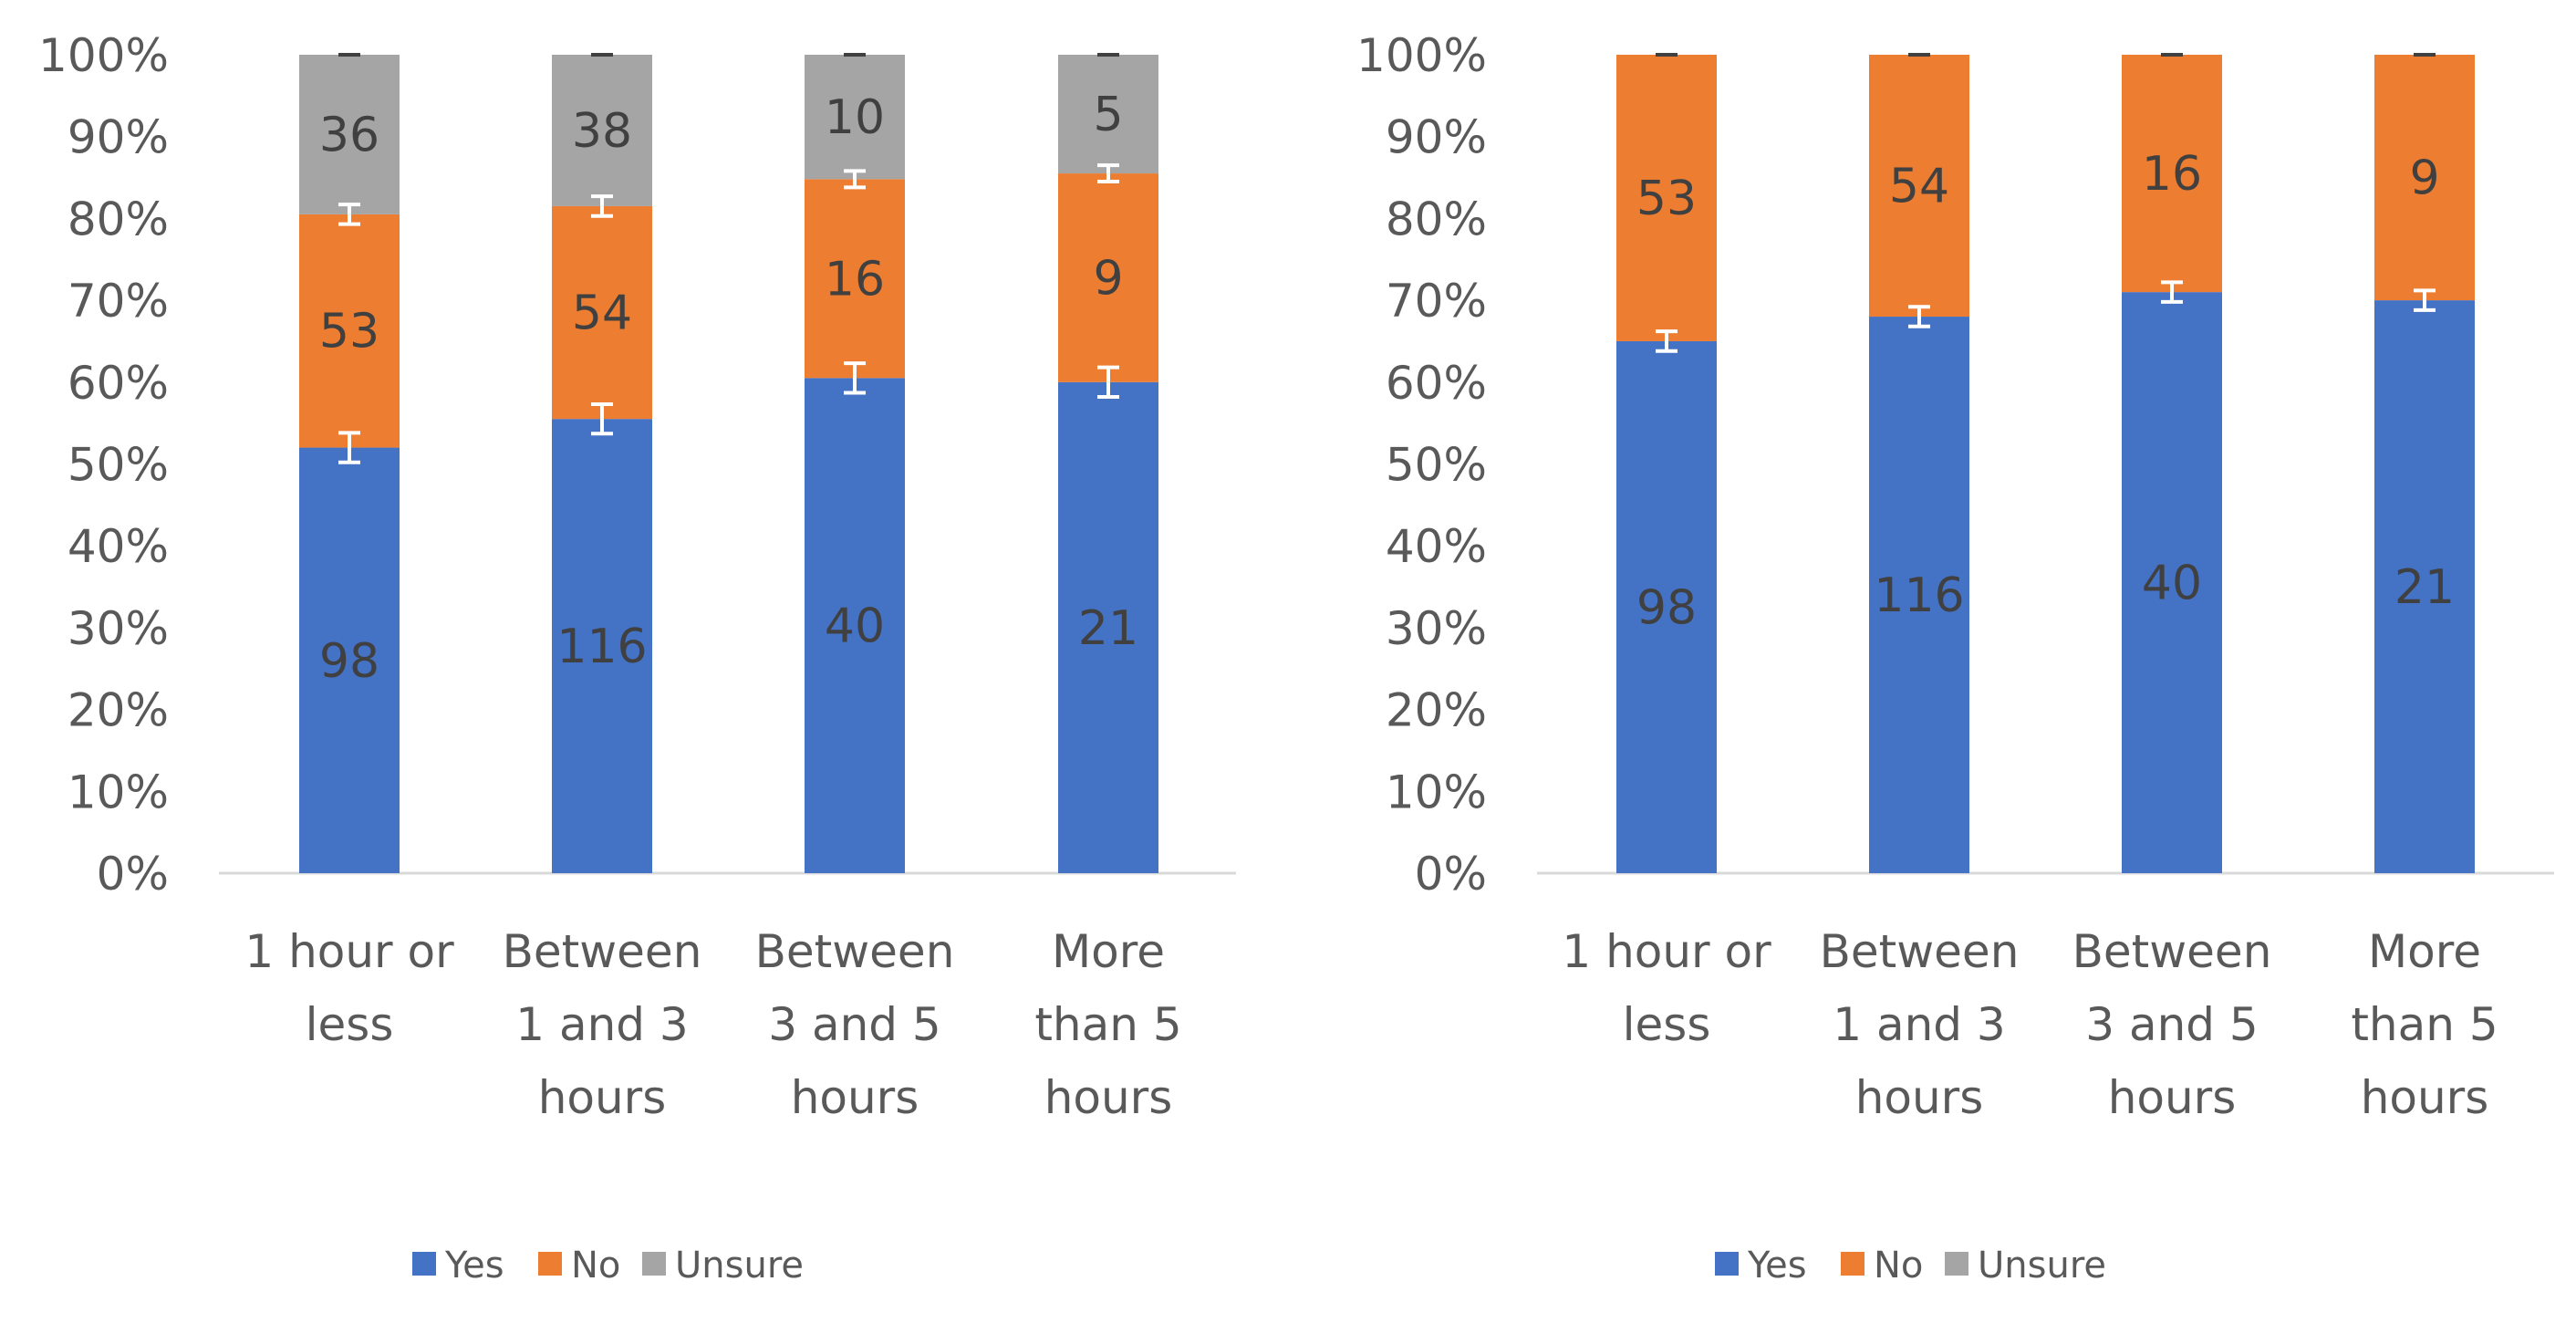 The width and height of the screenshot is (2576, 1323). I want to click on data-label-unsure: 36, so click(349, 135).